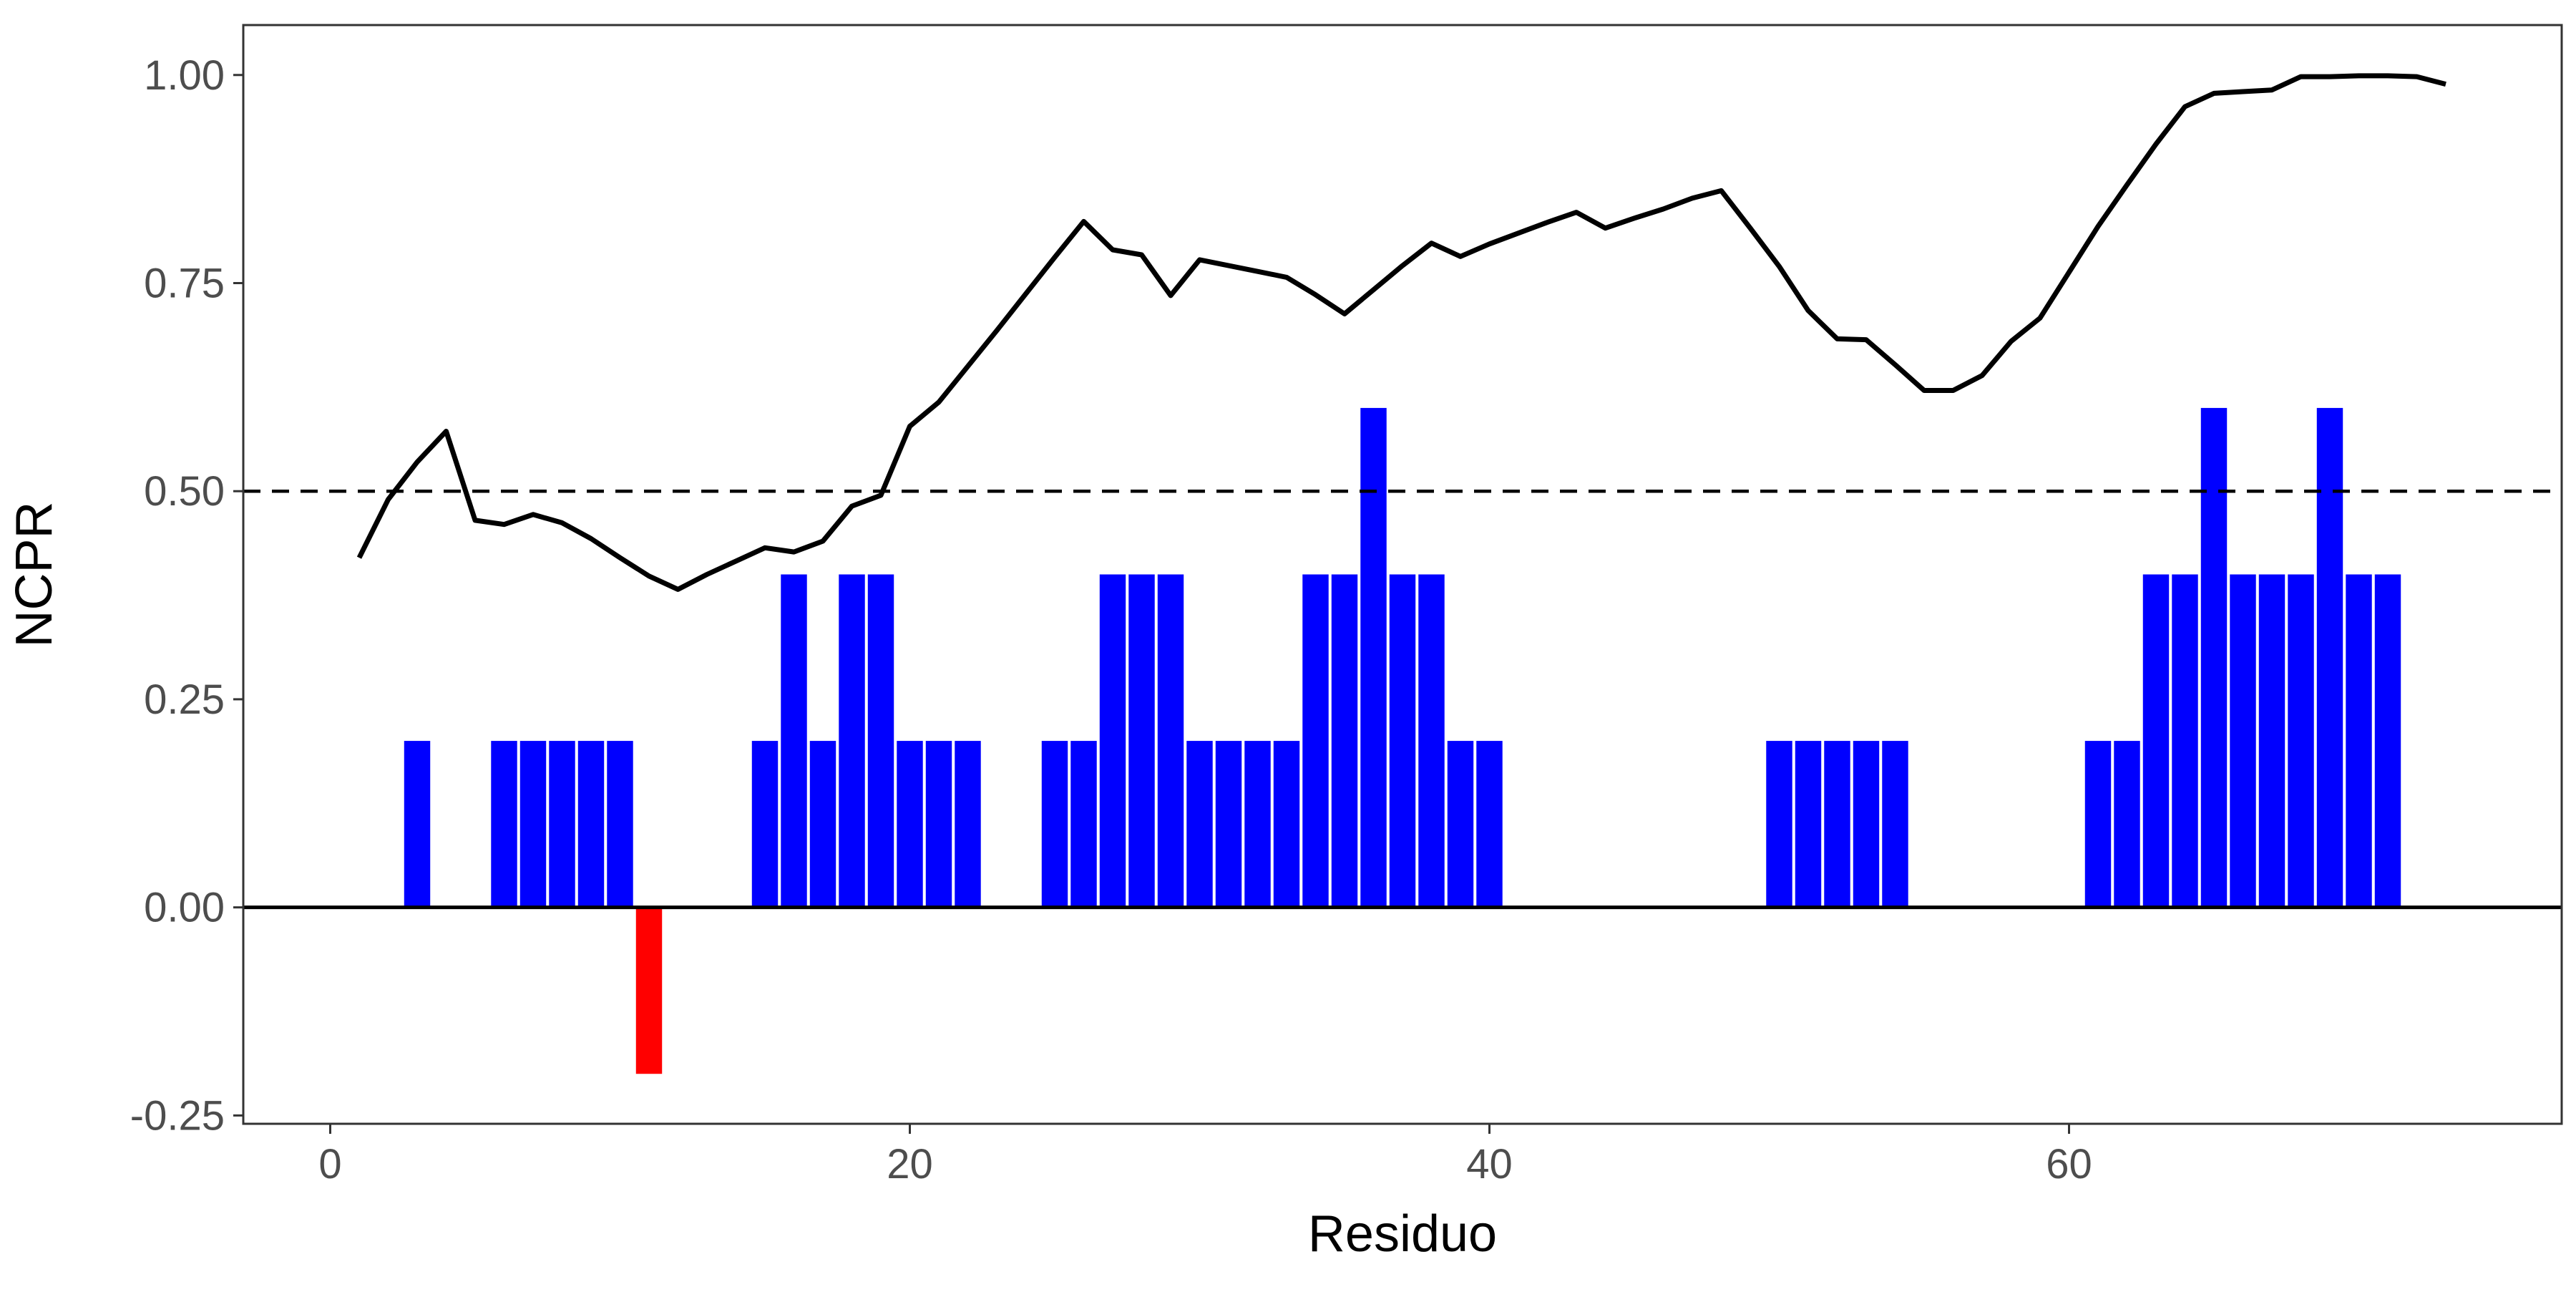 The width and height of the screenshot is (2576, 1292). Describe the element at coordinates (1402, 1234) in the screenshot. I see `x-axis-title: Residuo` at that location.